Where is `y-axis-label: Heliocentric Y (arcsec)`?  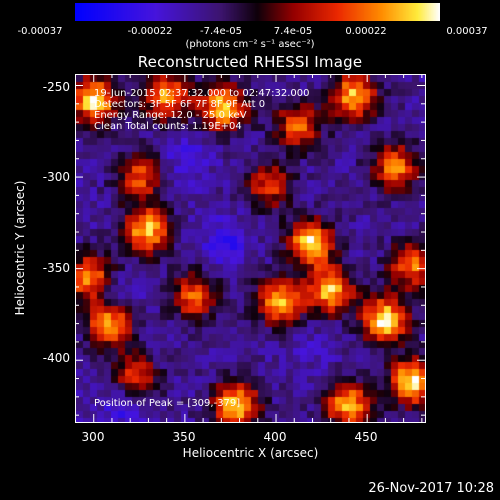
y-axis-label: Heliocentric Y (arcsec) is located at coordinates (20, 248).